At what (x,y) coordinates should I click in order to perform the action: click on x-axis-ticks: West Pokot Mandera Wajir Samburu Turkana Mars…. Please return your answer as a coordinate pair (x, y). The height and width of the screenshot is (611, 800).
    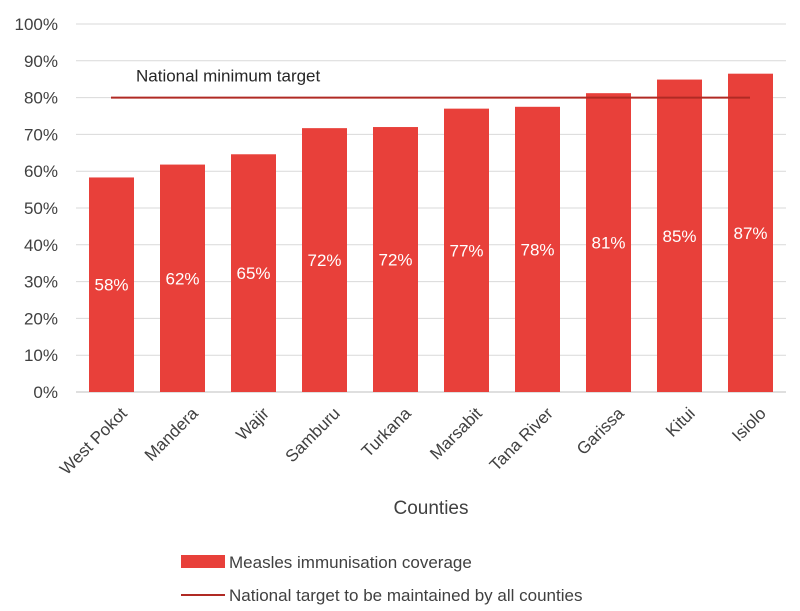
    Looking at the image, I should click on (413, 440).